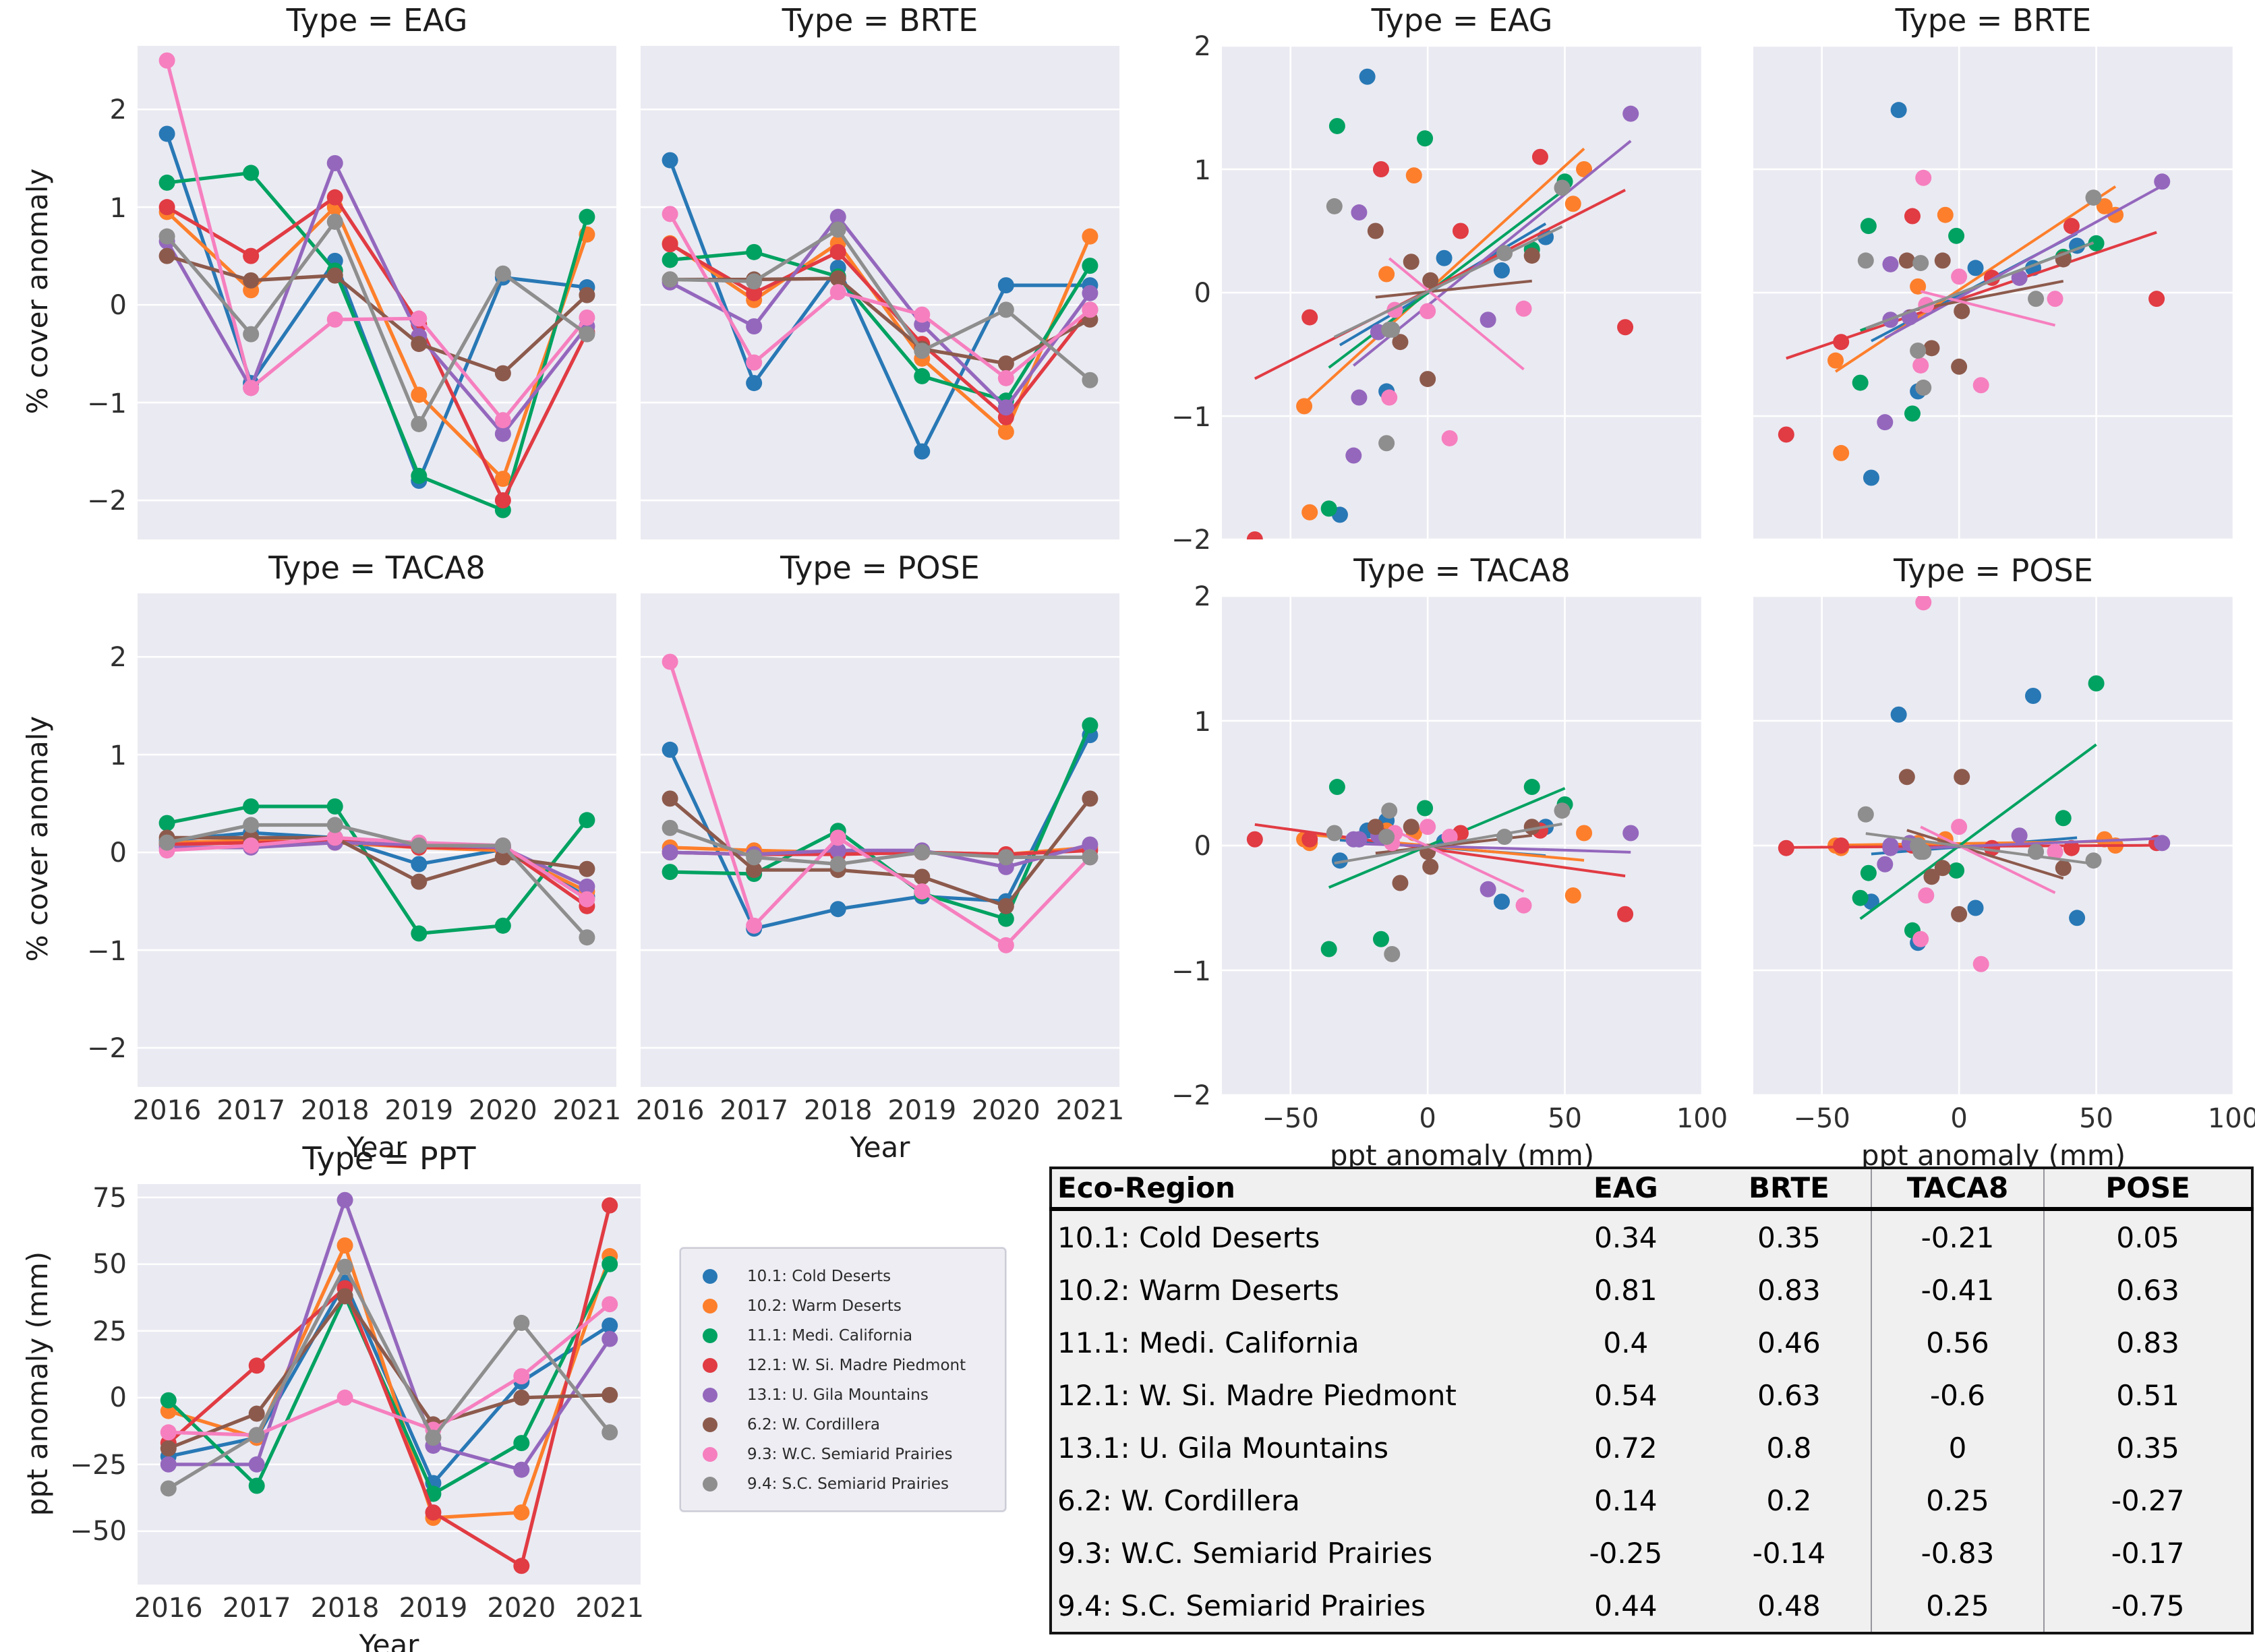 The height and width of the screenshot is (1652, 2255). I want to click on y-tick-label: −2, so click(107, 1048).